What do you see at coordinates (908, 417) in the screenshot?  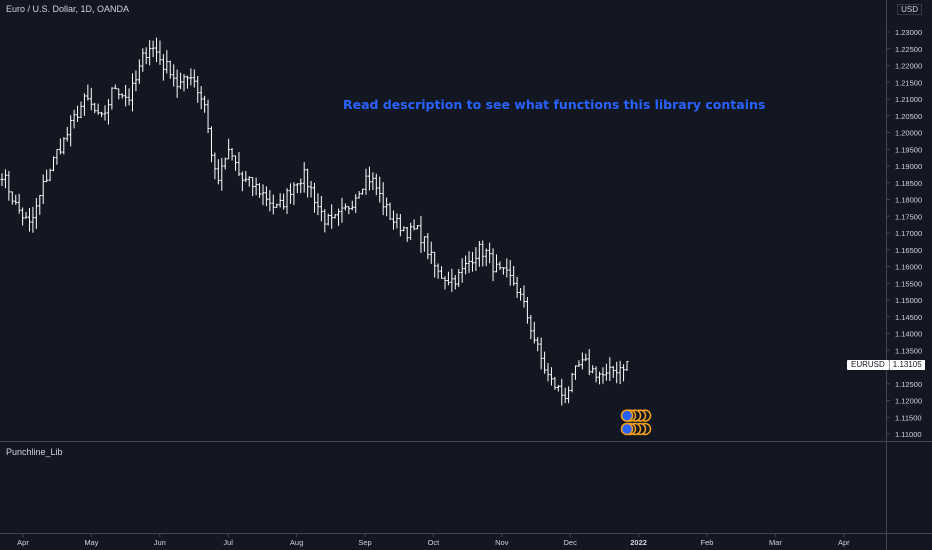 I see `price-tick-label: 1.11500` at bounding box center [908, 417].